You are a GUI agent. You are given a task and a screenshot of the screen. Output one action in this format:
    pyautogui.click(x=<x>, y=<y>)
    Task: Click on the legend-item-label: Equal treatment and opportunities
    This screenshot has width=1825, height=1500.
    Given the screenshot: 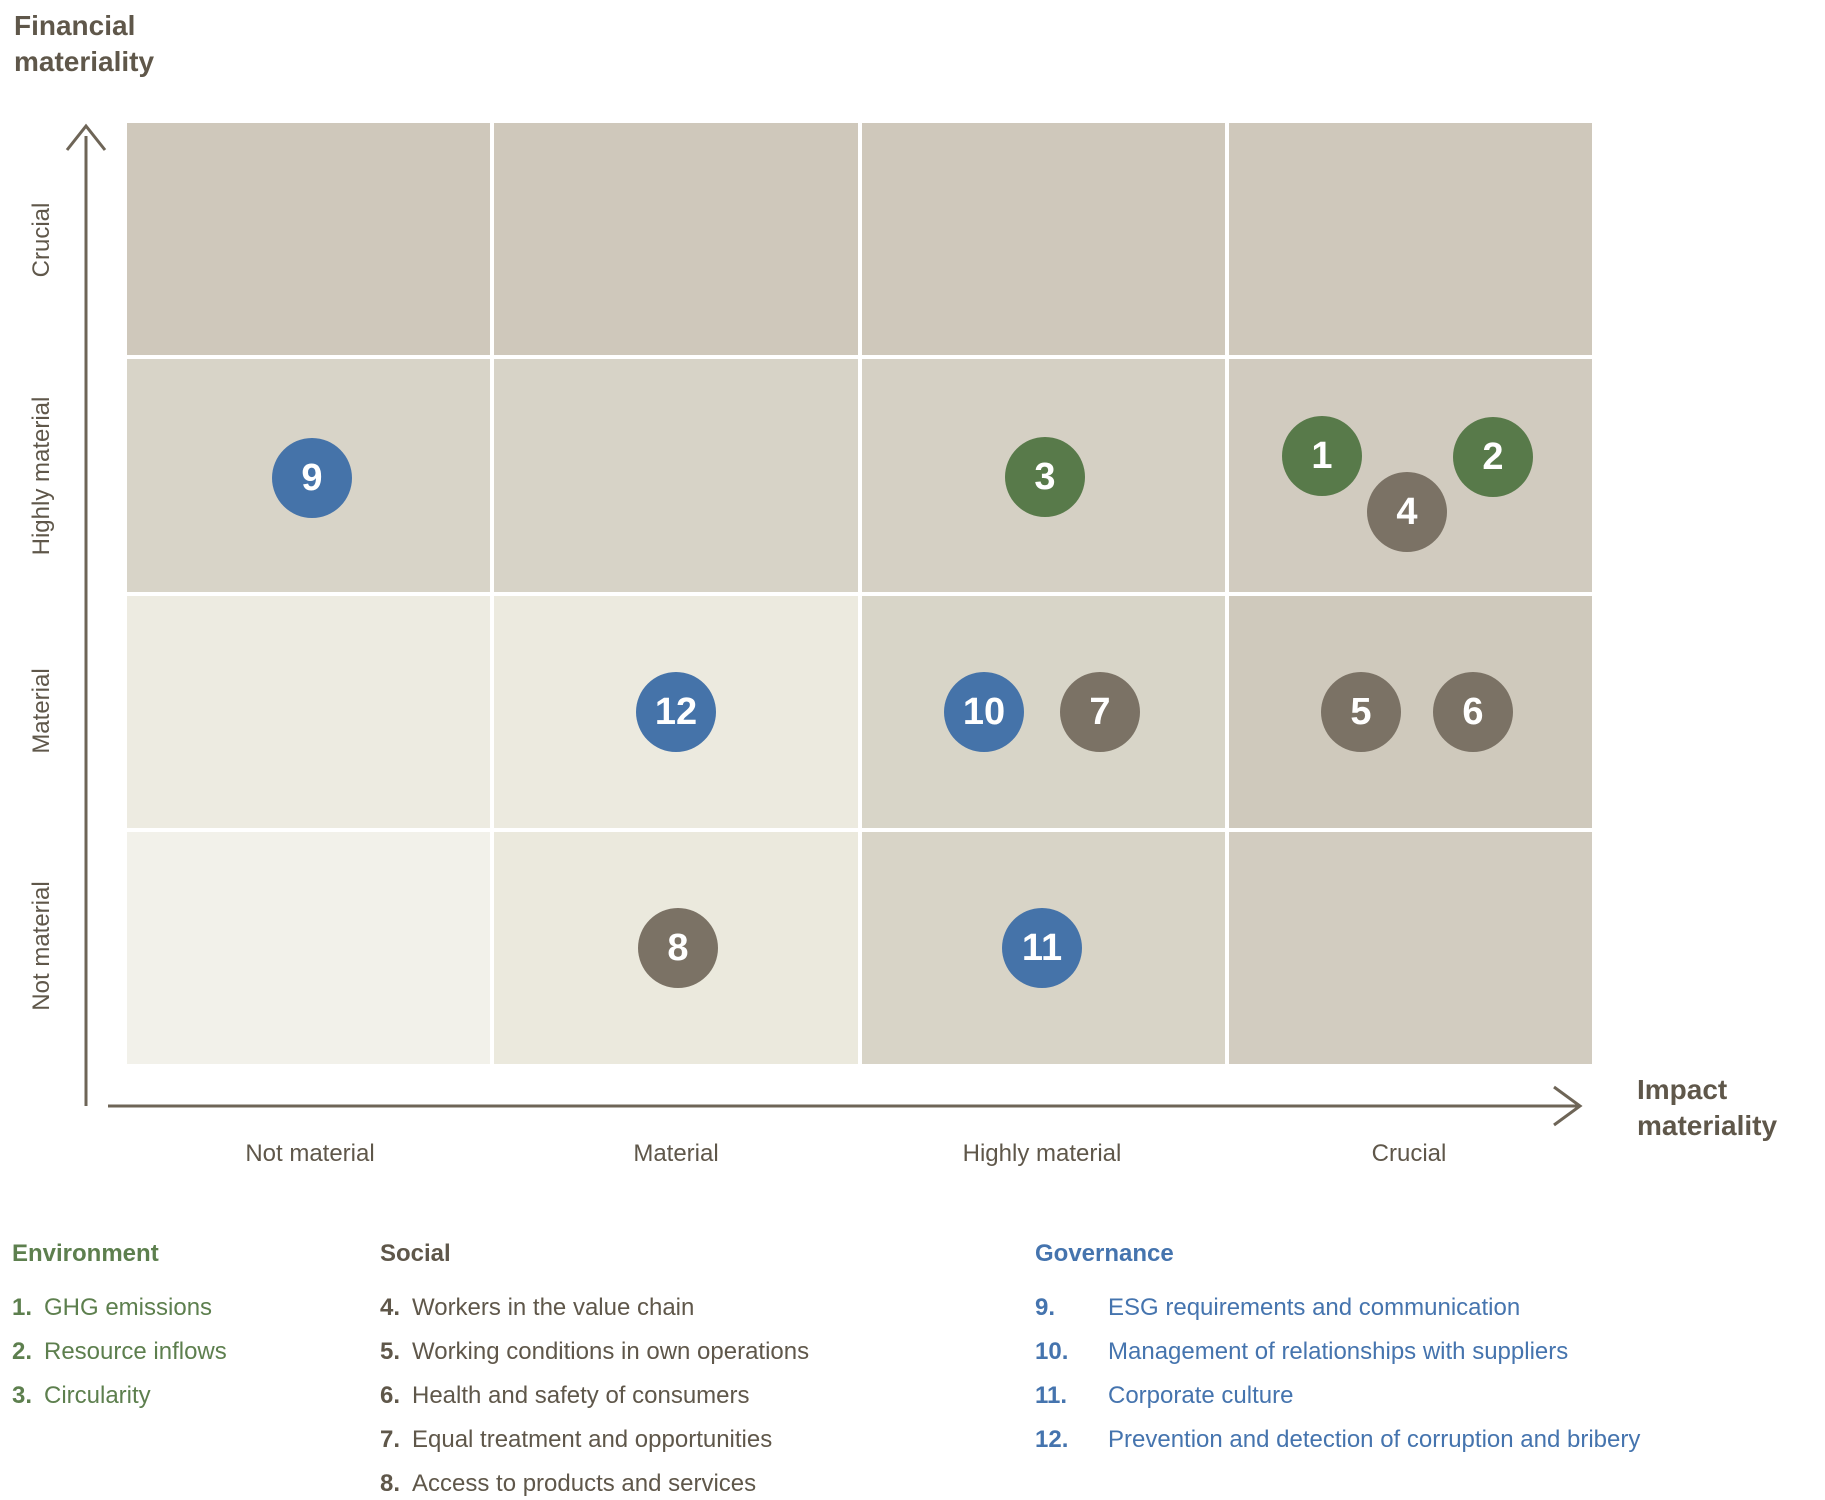 What is the action you would take?
    pyautogui.click(x=592, y=1439)
    